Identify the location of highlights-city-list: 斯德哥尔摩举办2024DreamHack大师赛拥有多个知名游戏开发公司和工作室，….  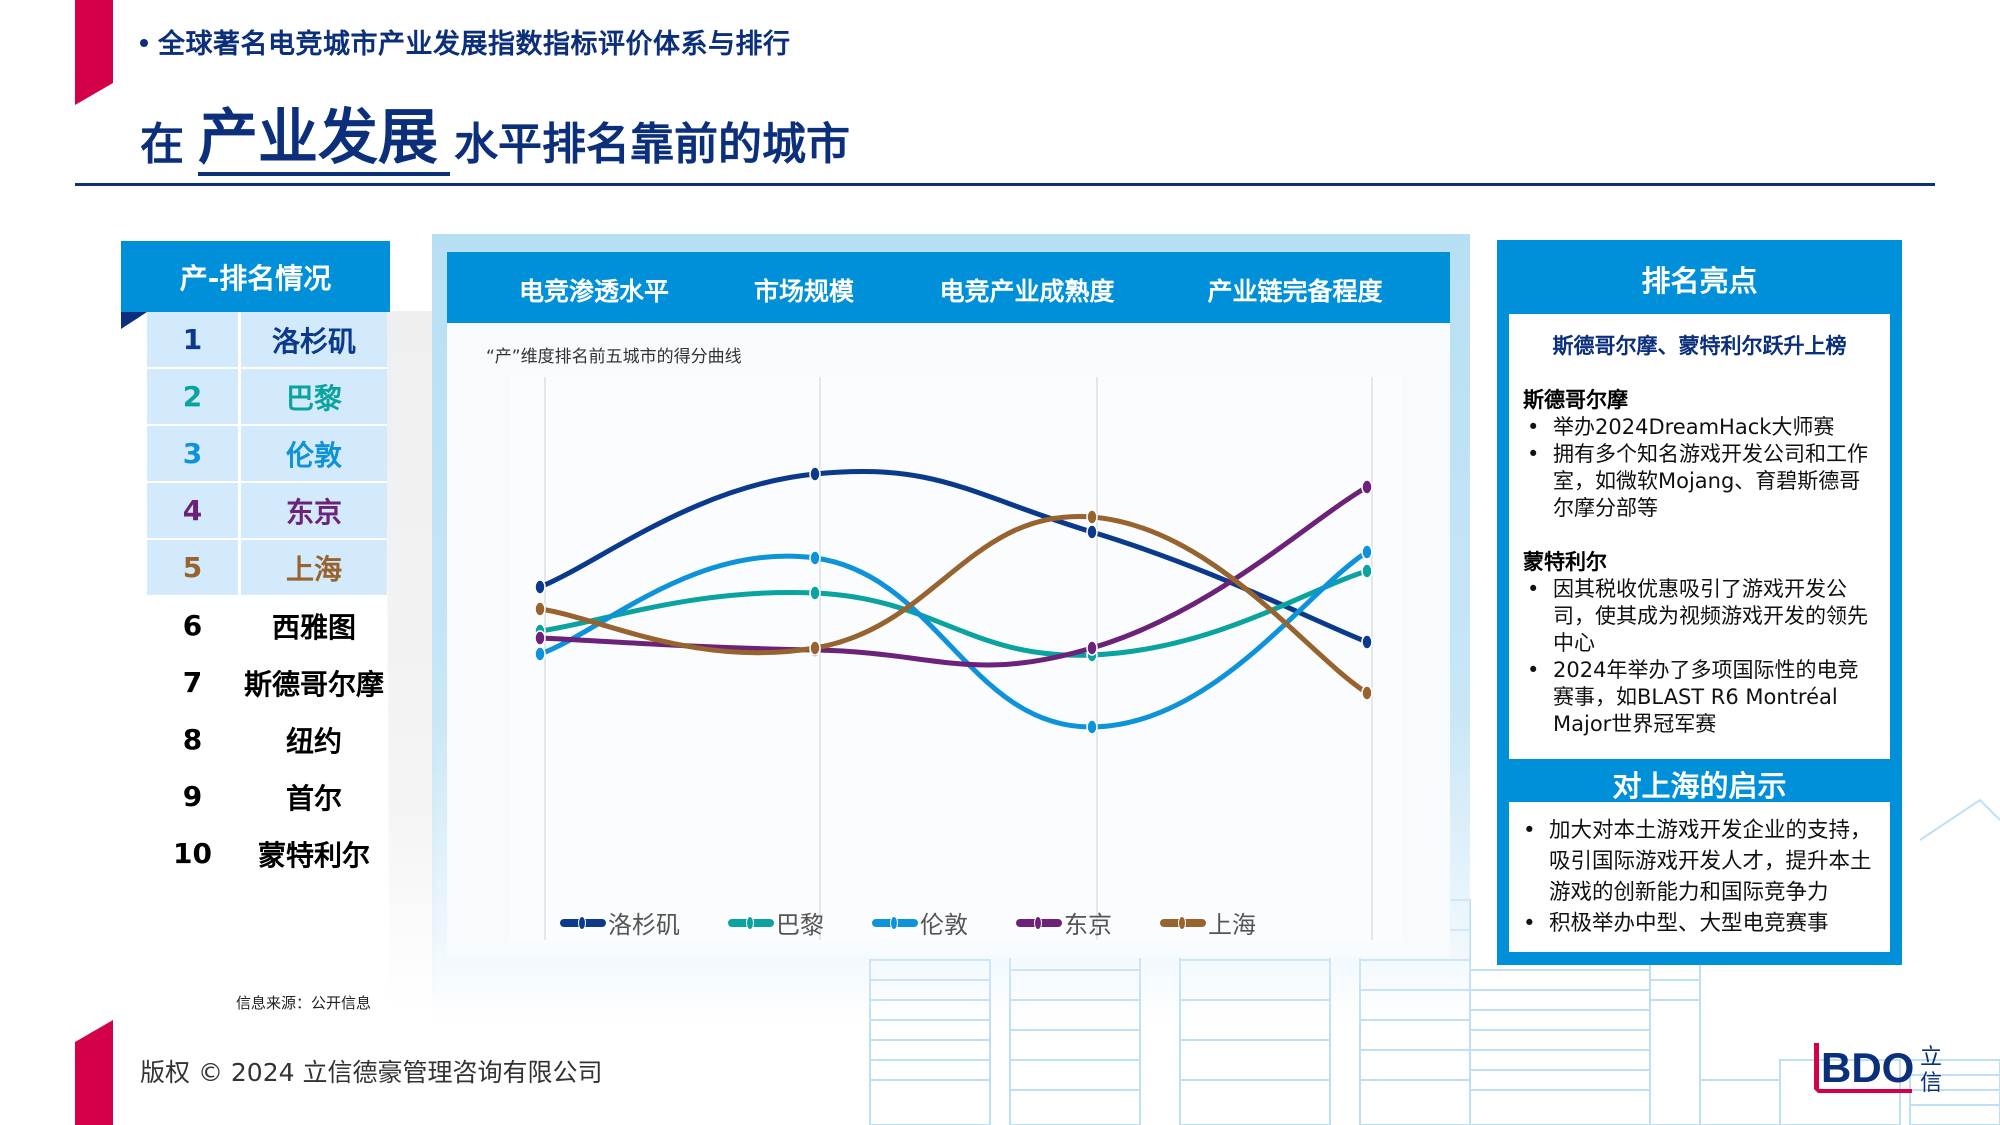
(1699, 561).